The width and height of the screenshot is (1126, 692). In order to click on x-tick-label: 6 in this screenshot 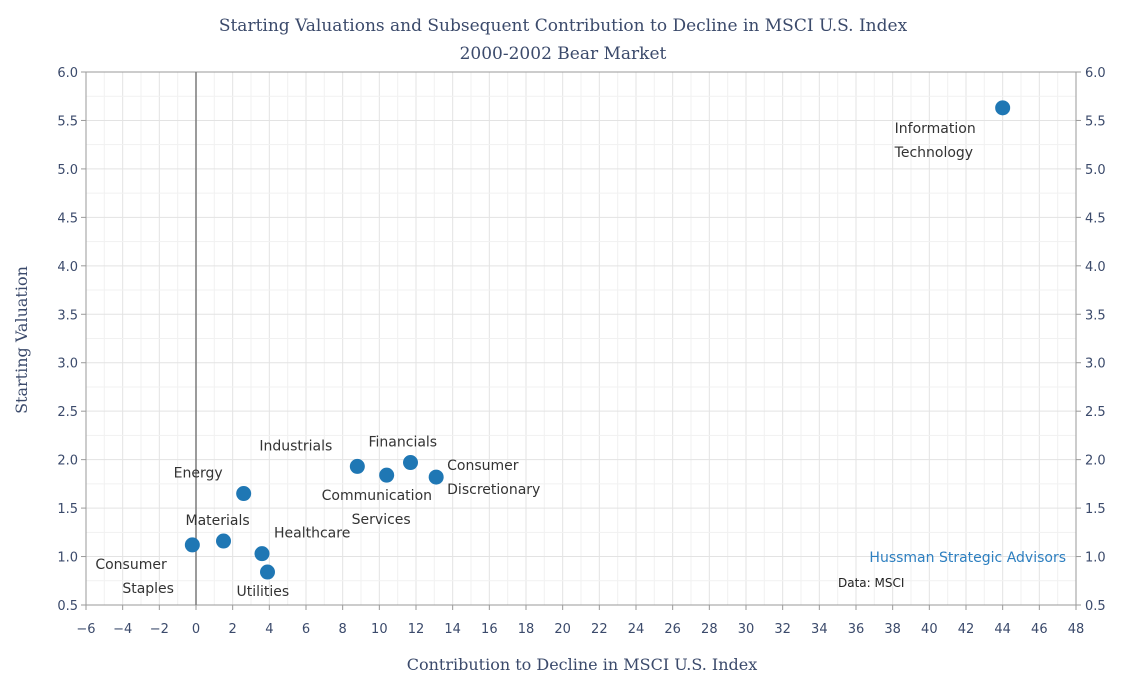, I will do `click(306, 629)`.